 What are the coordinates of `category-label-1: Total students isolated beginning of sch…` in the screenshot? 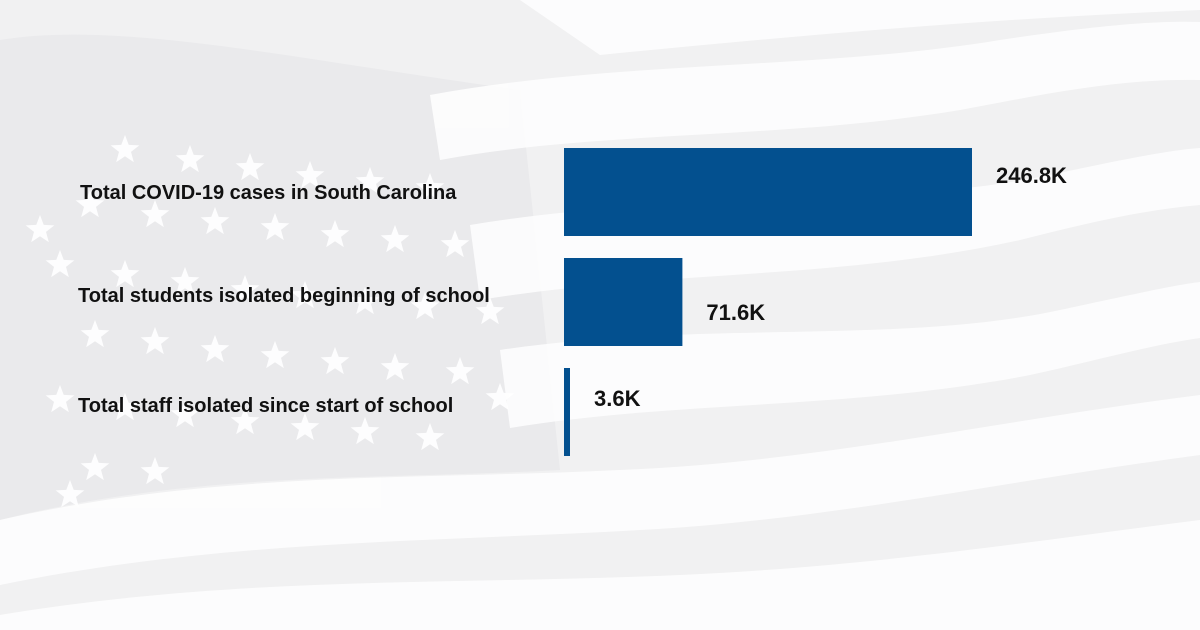 It's located at (284, 296).